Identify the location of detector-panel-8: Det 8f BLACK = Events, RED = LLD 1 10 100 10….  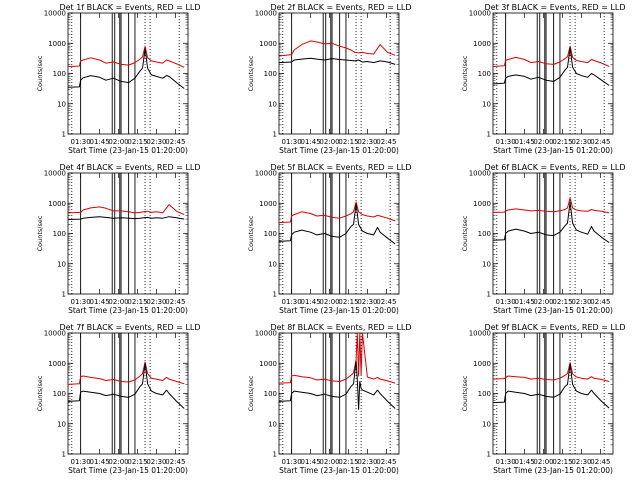
(329, 399).